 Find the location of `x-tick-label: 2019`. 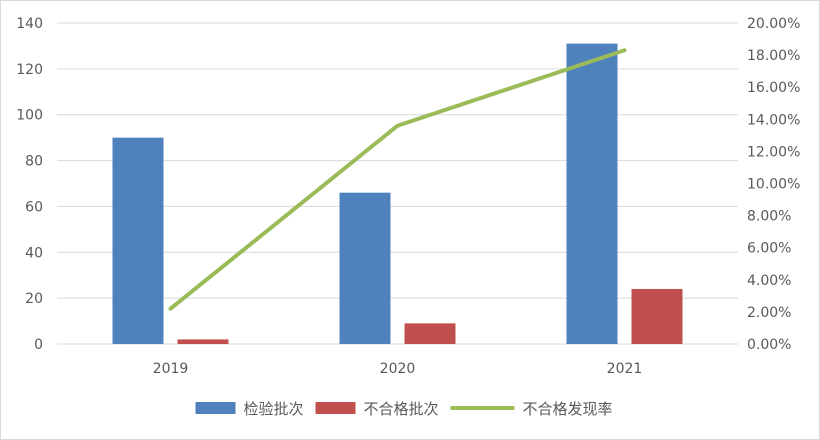

x-tick-label: 2019 is located at coordinates (171, 369).